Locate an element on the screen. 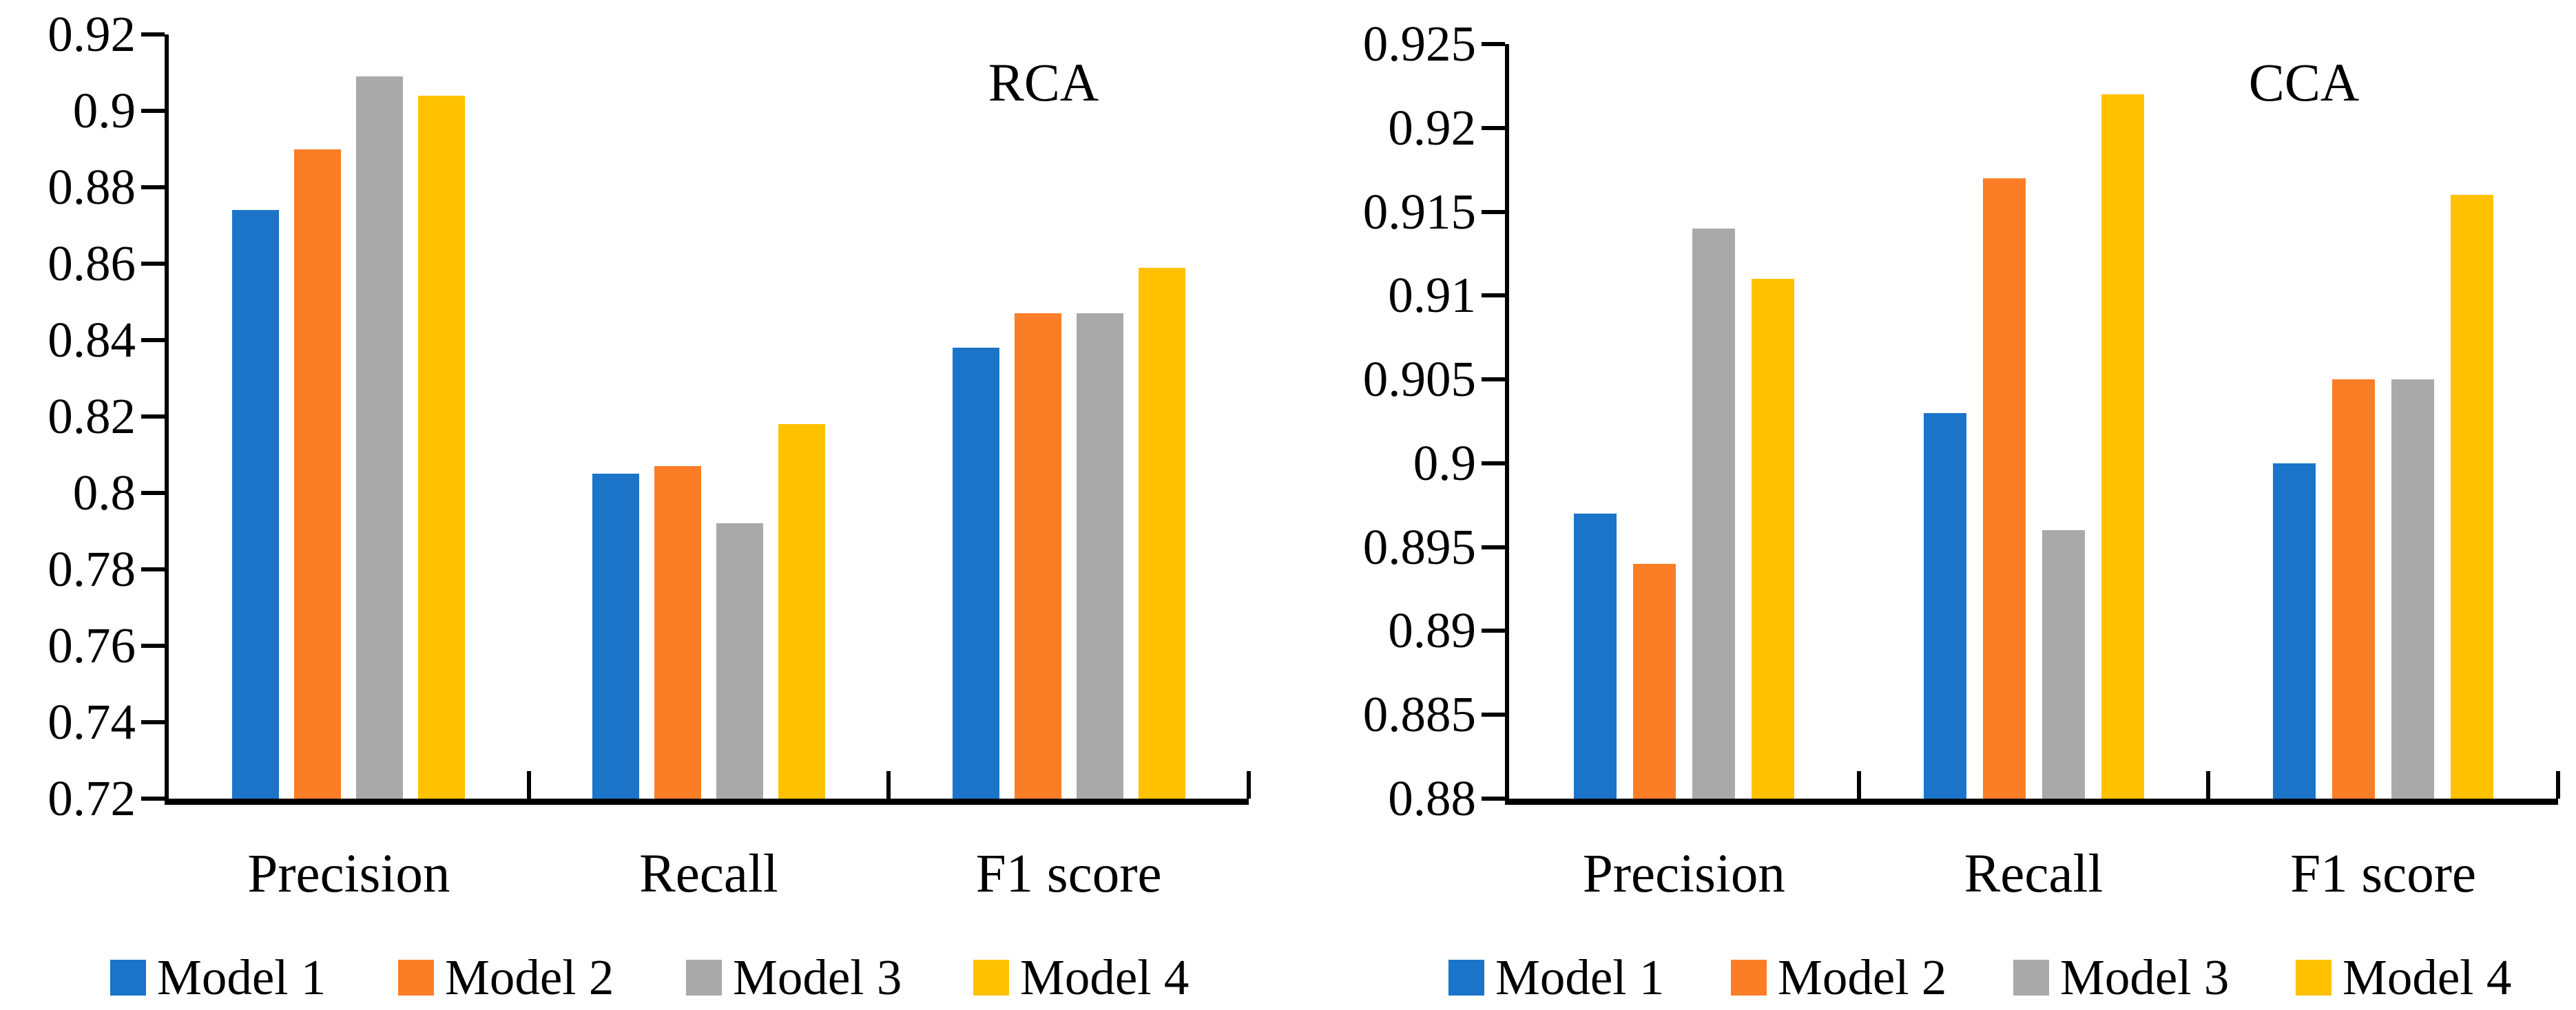  chart-1-y-tick-label: 0.885 is located at coordinates (1419, 714).